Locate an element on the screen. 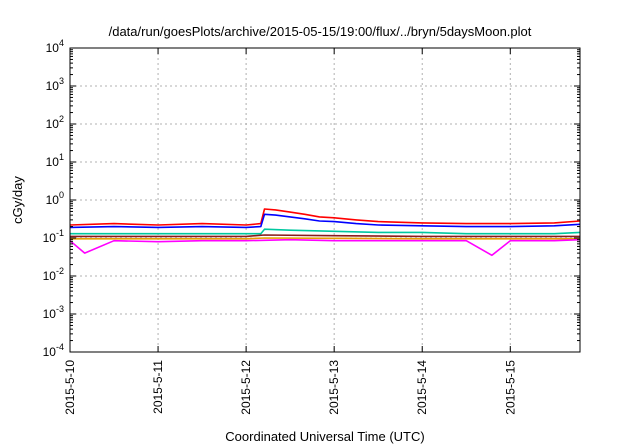 This screenshot has height=448, width=640. y-tick-label: 10³ is located at coordinates (55, 84).